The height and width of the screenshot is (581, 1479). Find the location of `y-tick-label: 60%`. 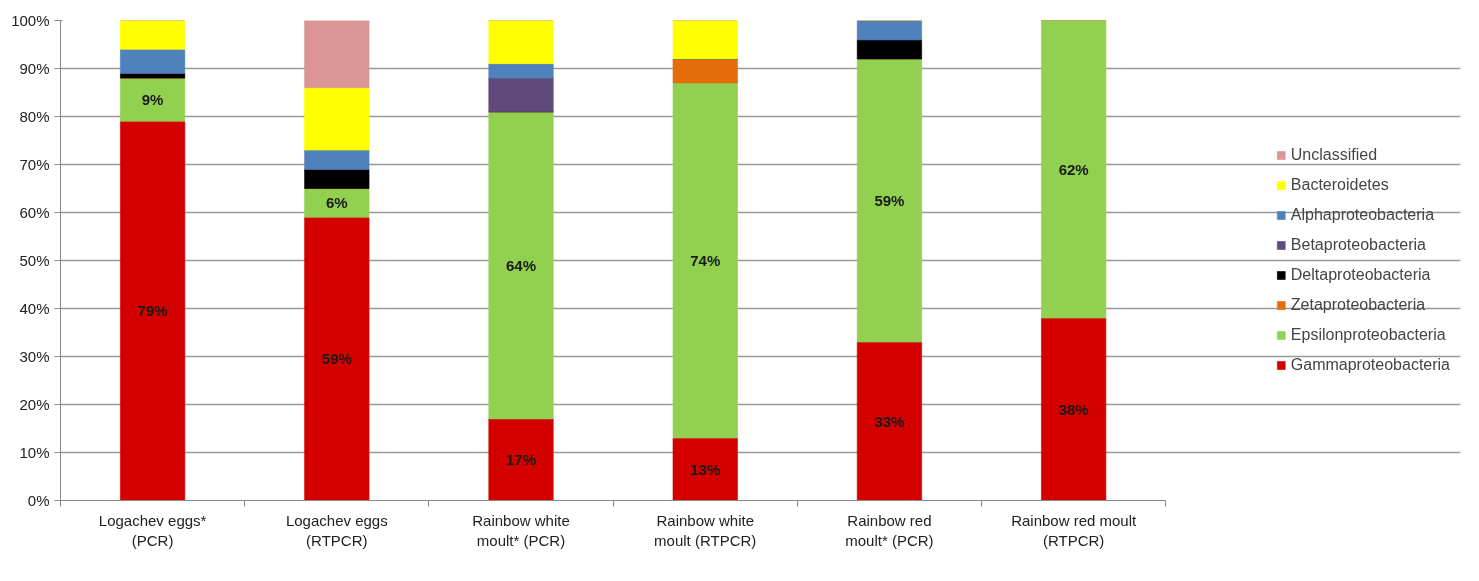

y-tick-label: 60% is located at coordinates (34, 212).